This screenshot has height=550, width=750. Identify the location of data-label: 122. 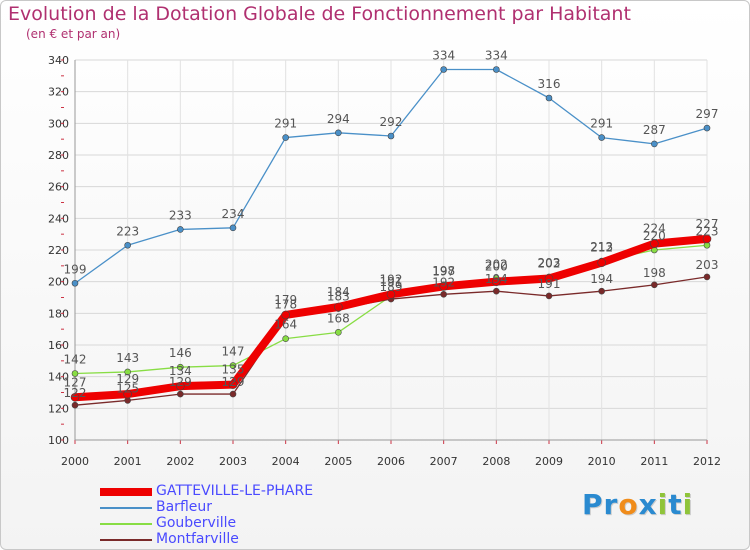
(75, 393).